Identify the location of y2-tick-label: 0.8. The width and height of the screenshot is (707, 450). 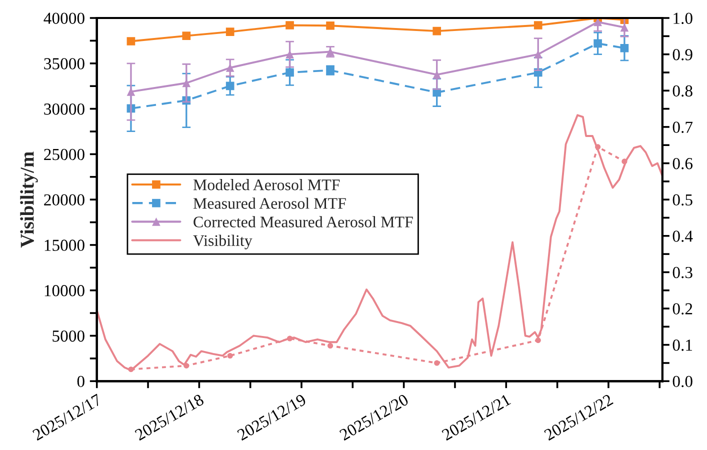
(682, 91).